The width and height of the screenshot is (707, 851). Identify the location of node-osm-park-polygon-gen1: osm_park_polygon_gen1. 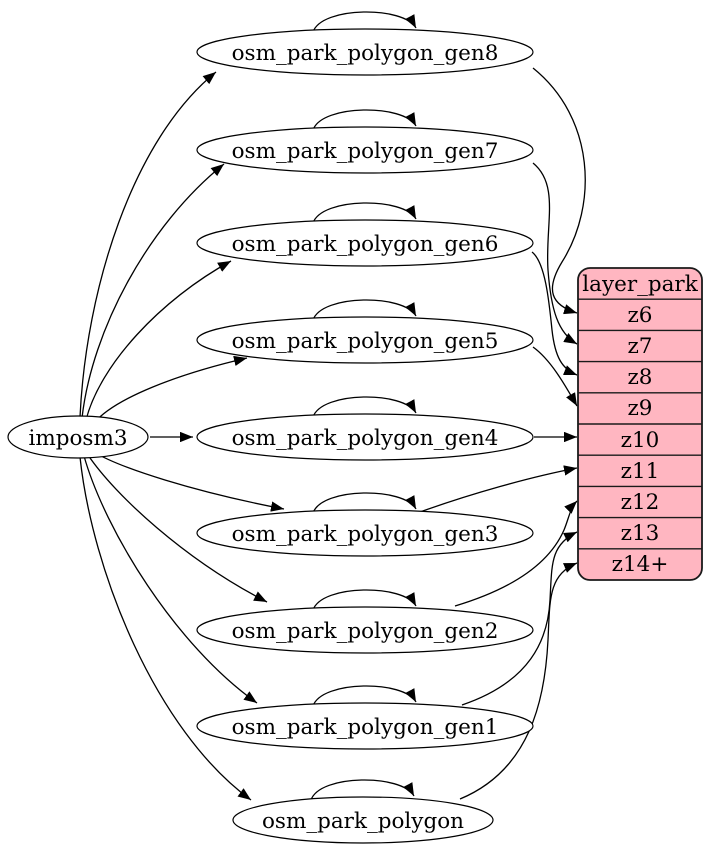
(365, 726).